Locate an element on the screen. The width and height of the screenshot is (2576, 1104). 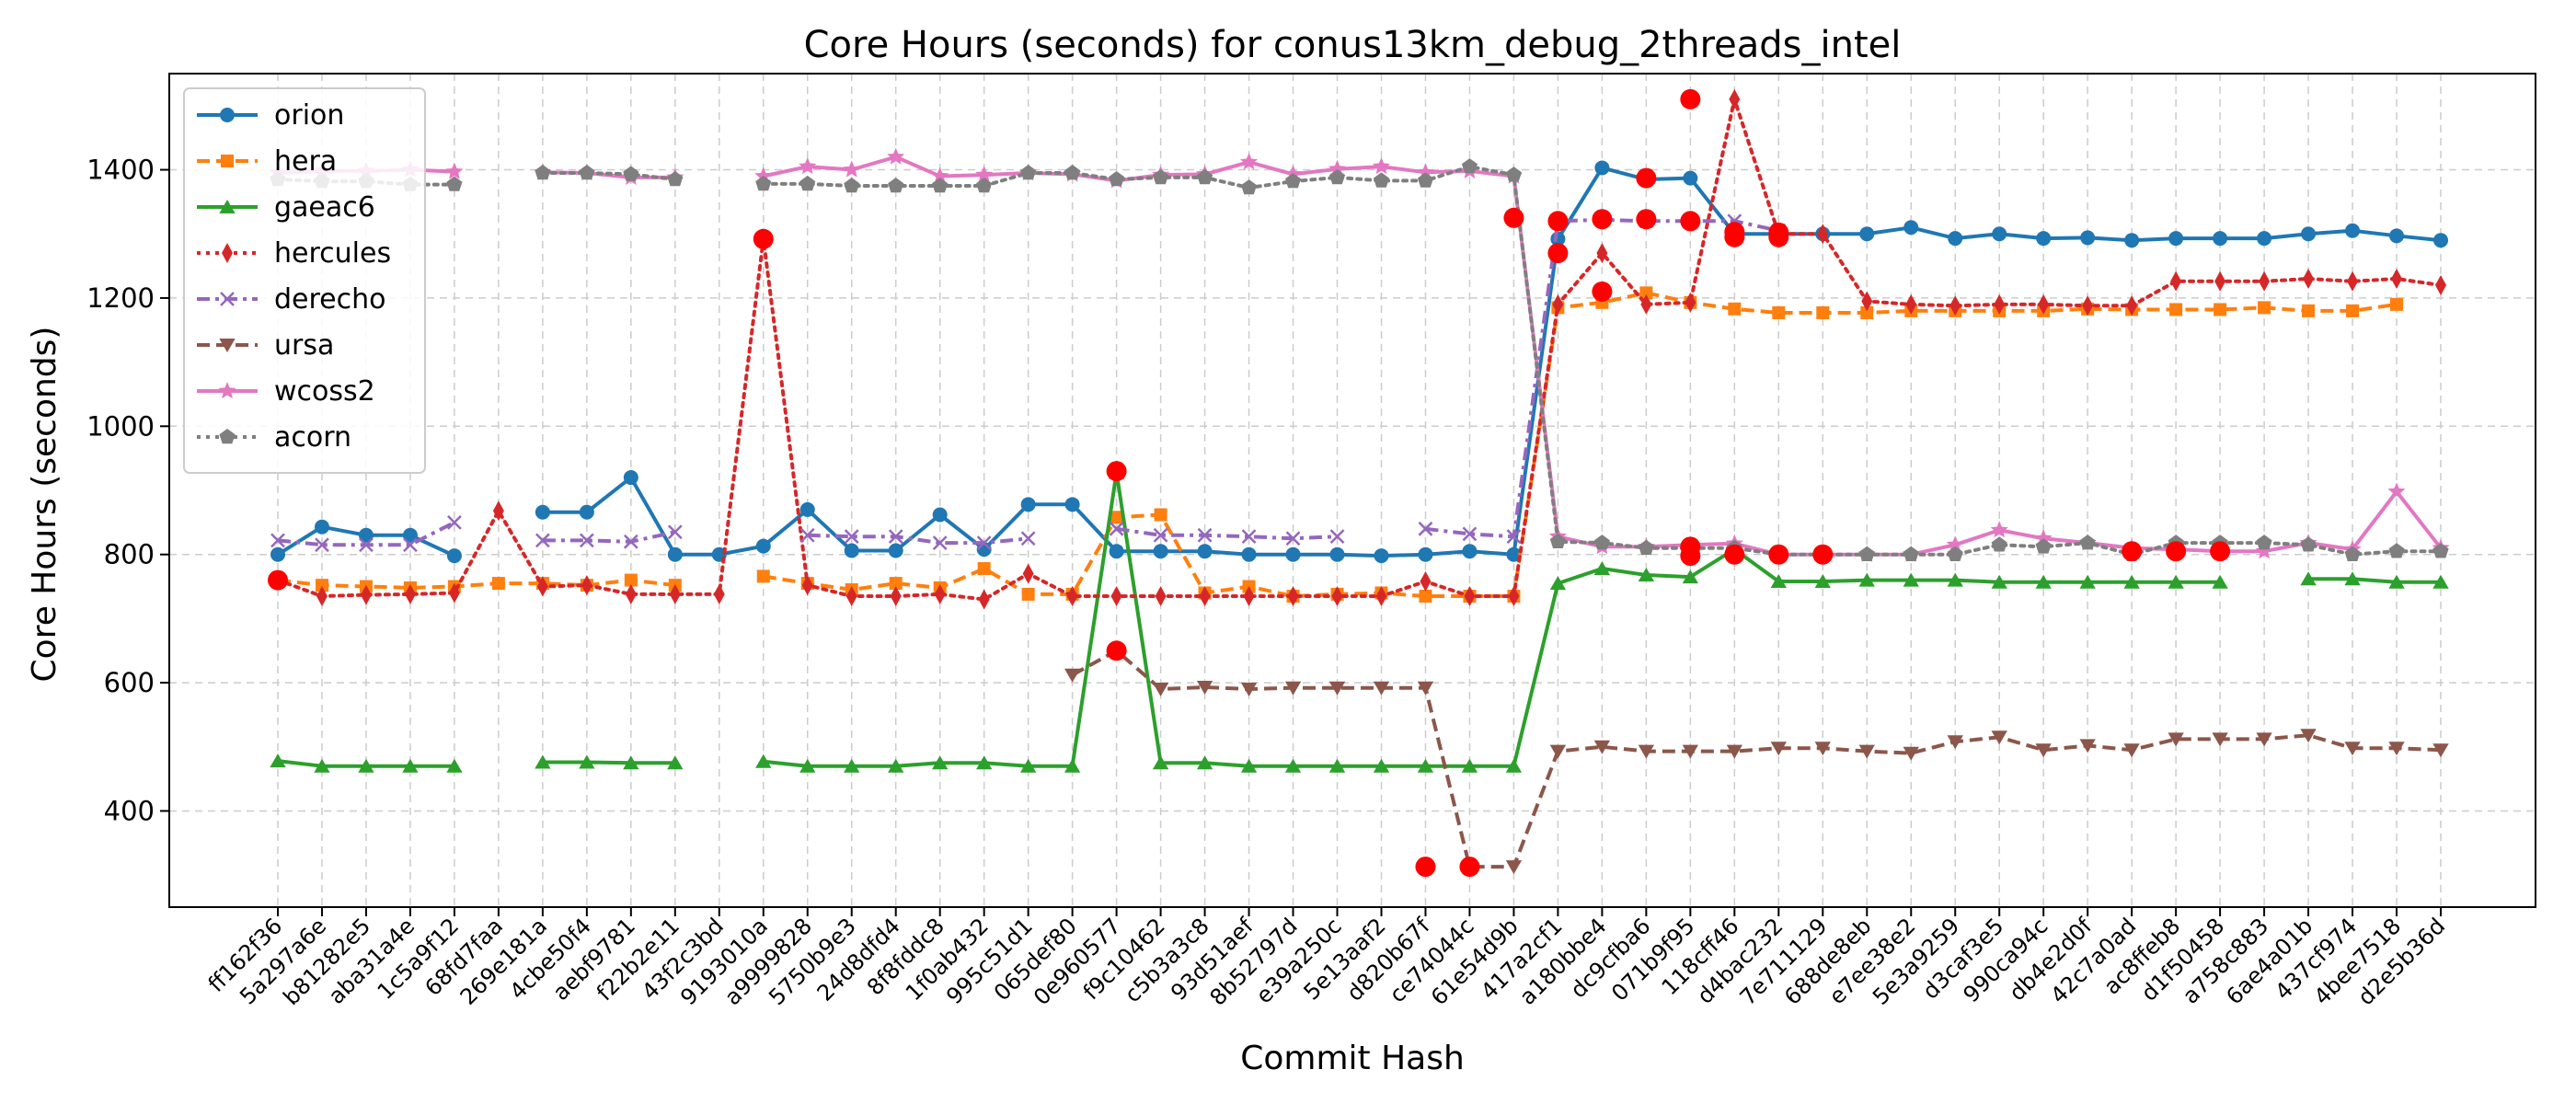
legend-label-gaeac6: gaeac6 is located at coordinates (324, 207).